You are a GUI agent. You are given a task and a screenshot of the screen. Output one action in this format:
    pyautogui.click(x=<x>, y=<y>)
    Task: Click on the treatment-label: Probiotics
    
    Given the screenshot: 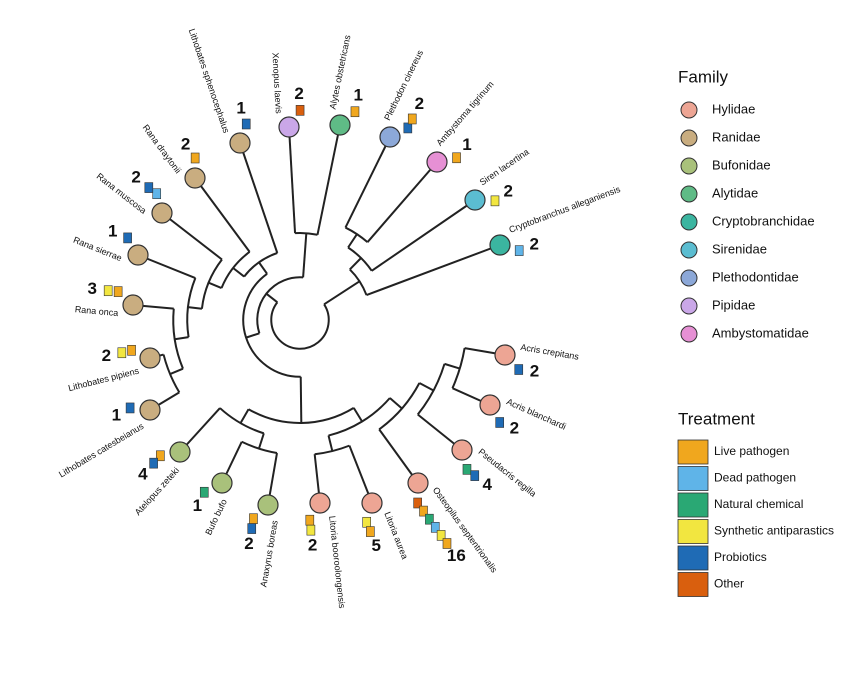 What is the action you would take?
    pyautogui.click(x=740, y=557)
    